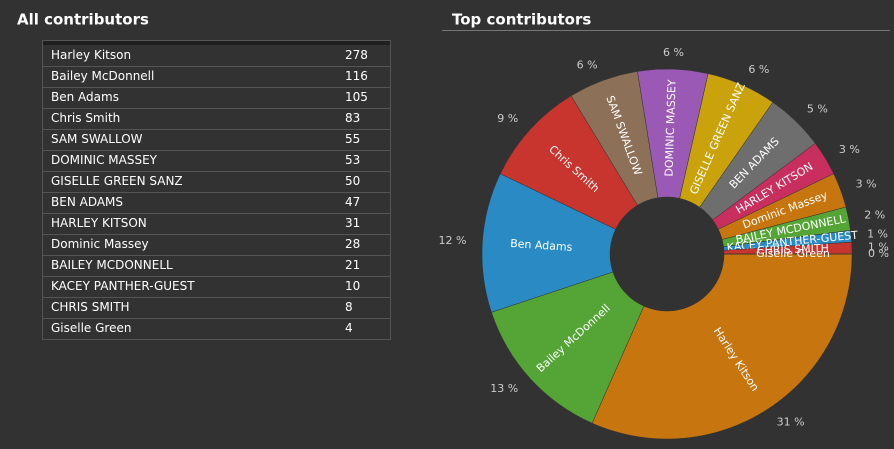 The height and width of the screenshot is (449, 894). I want to click on cell-name: BAILEY MCDONNELL, so click(112, 265).